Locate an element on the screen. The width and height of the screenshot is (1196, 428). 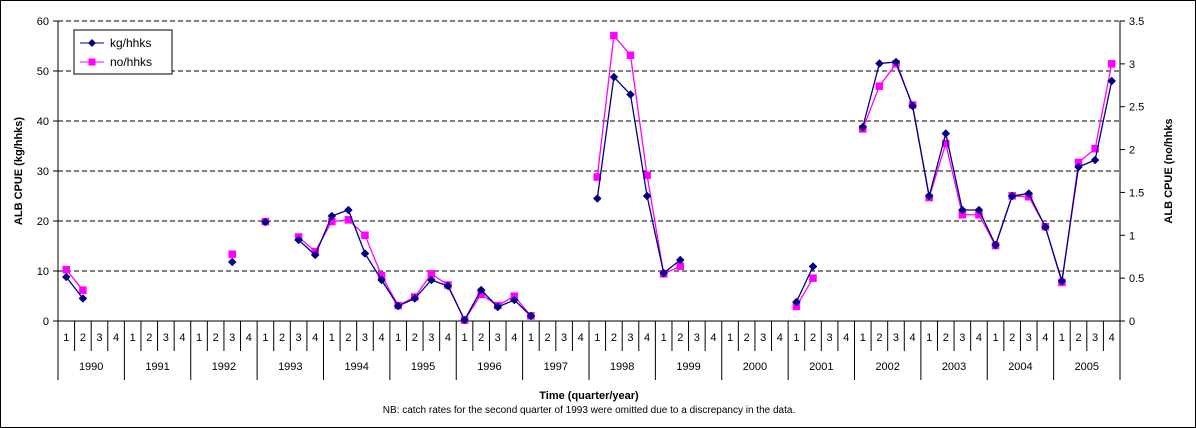
y-right-tick-label: 1 is located at coordinates (1132, 236).